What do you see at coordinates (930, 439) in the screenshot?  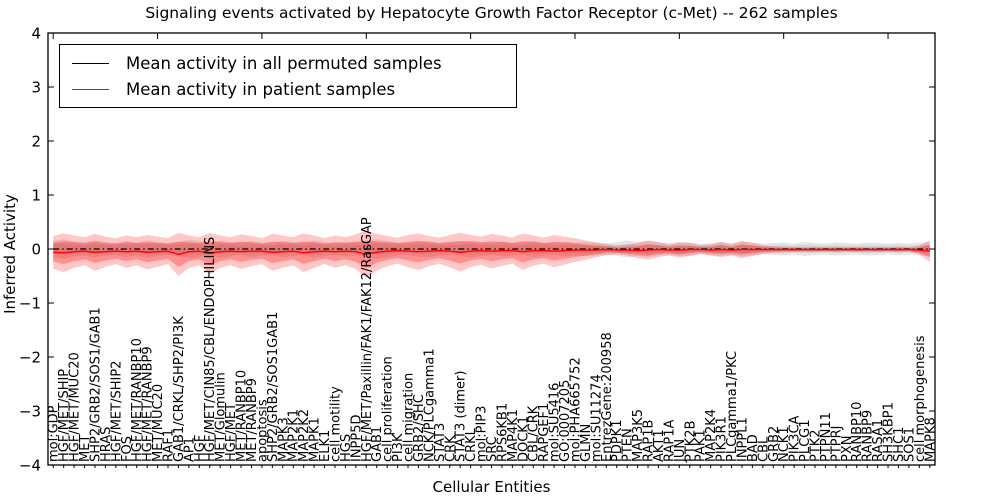 I see `x-tick-label: MAPK8` at bounding box center [930, 439].